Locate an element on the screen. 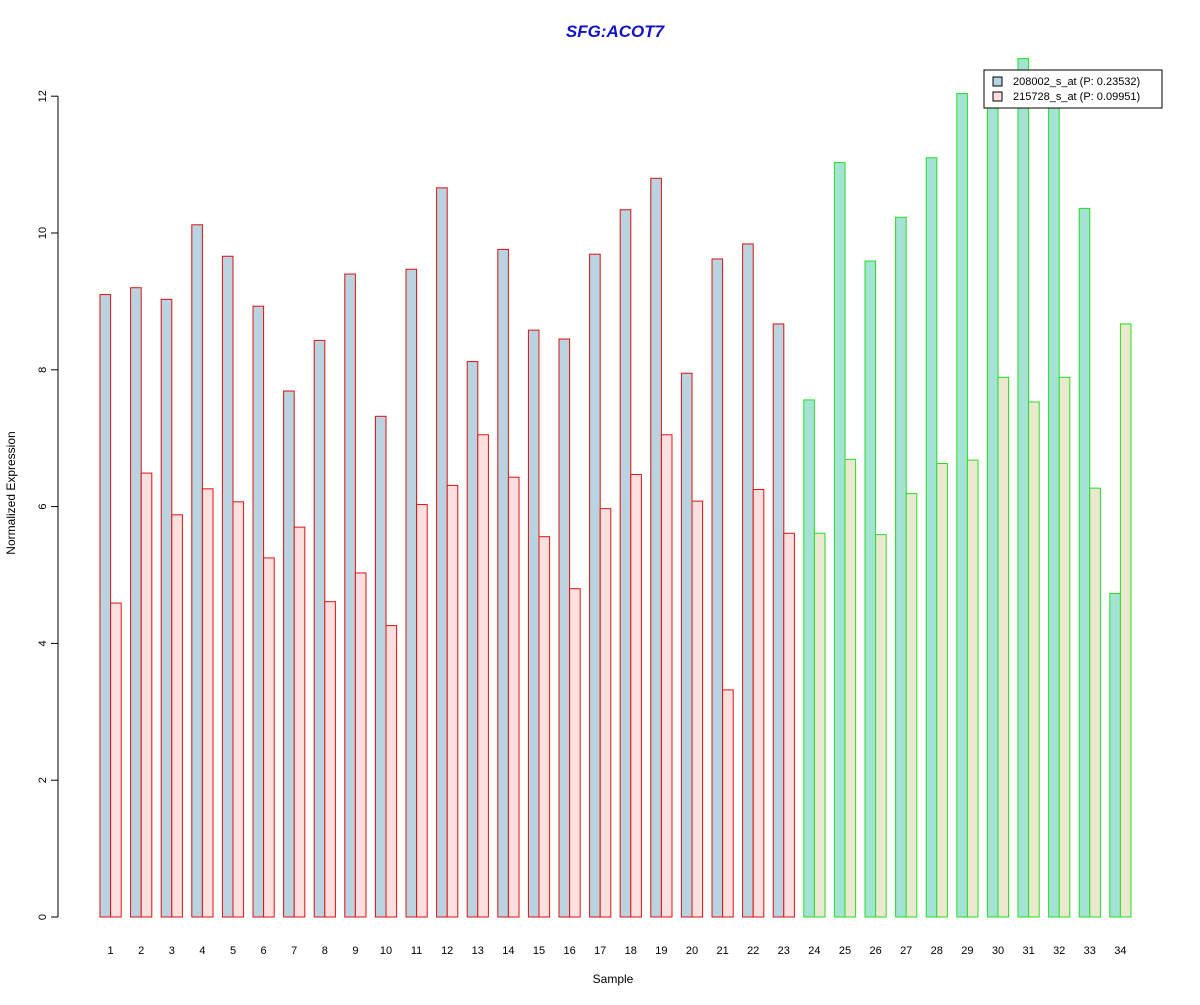  x-tick-label: 13 is located at coordinates (478, 951).